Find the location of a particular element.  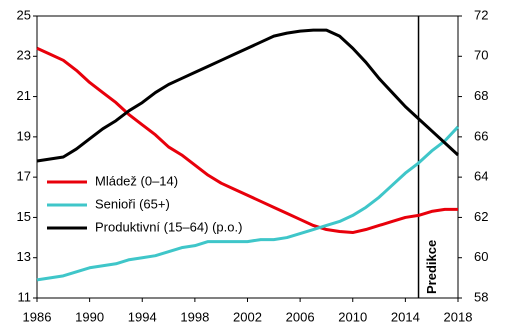

y2-tick-label: 60 is located at coordinates (481, 256).